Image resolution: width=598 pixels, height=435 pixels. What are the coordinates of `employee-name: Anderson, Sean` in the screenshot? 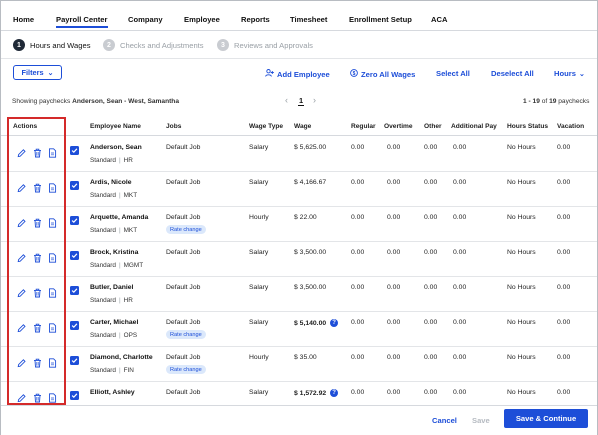 It's located at (116, 147).